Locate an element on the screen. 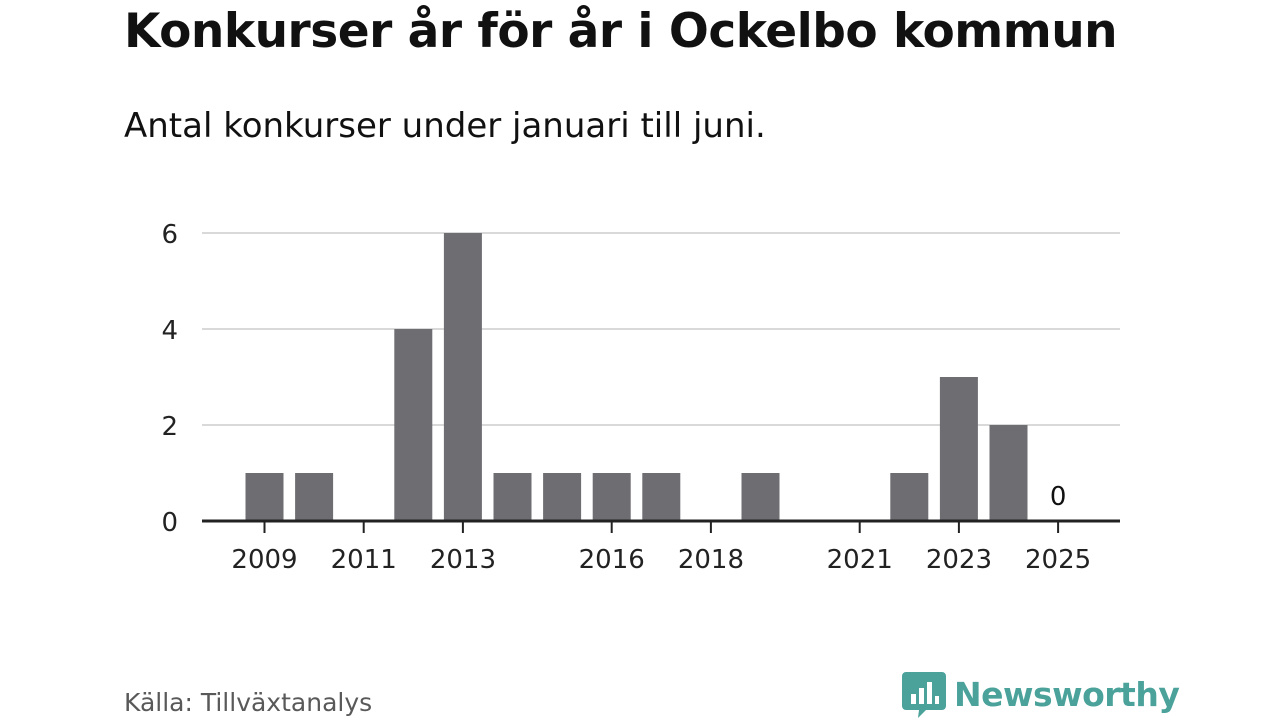 The image size is (1280, 720). x-tick-label-2013: 2013 is located at coordinates (463, 560).